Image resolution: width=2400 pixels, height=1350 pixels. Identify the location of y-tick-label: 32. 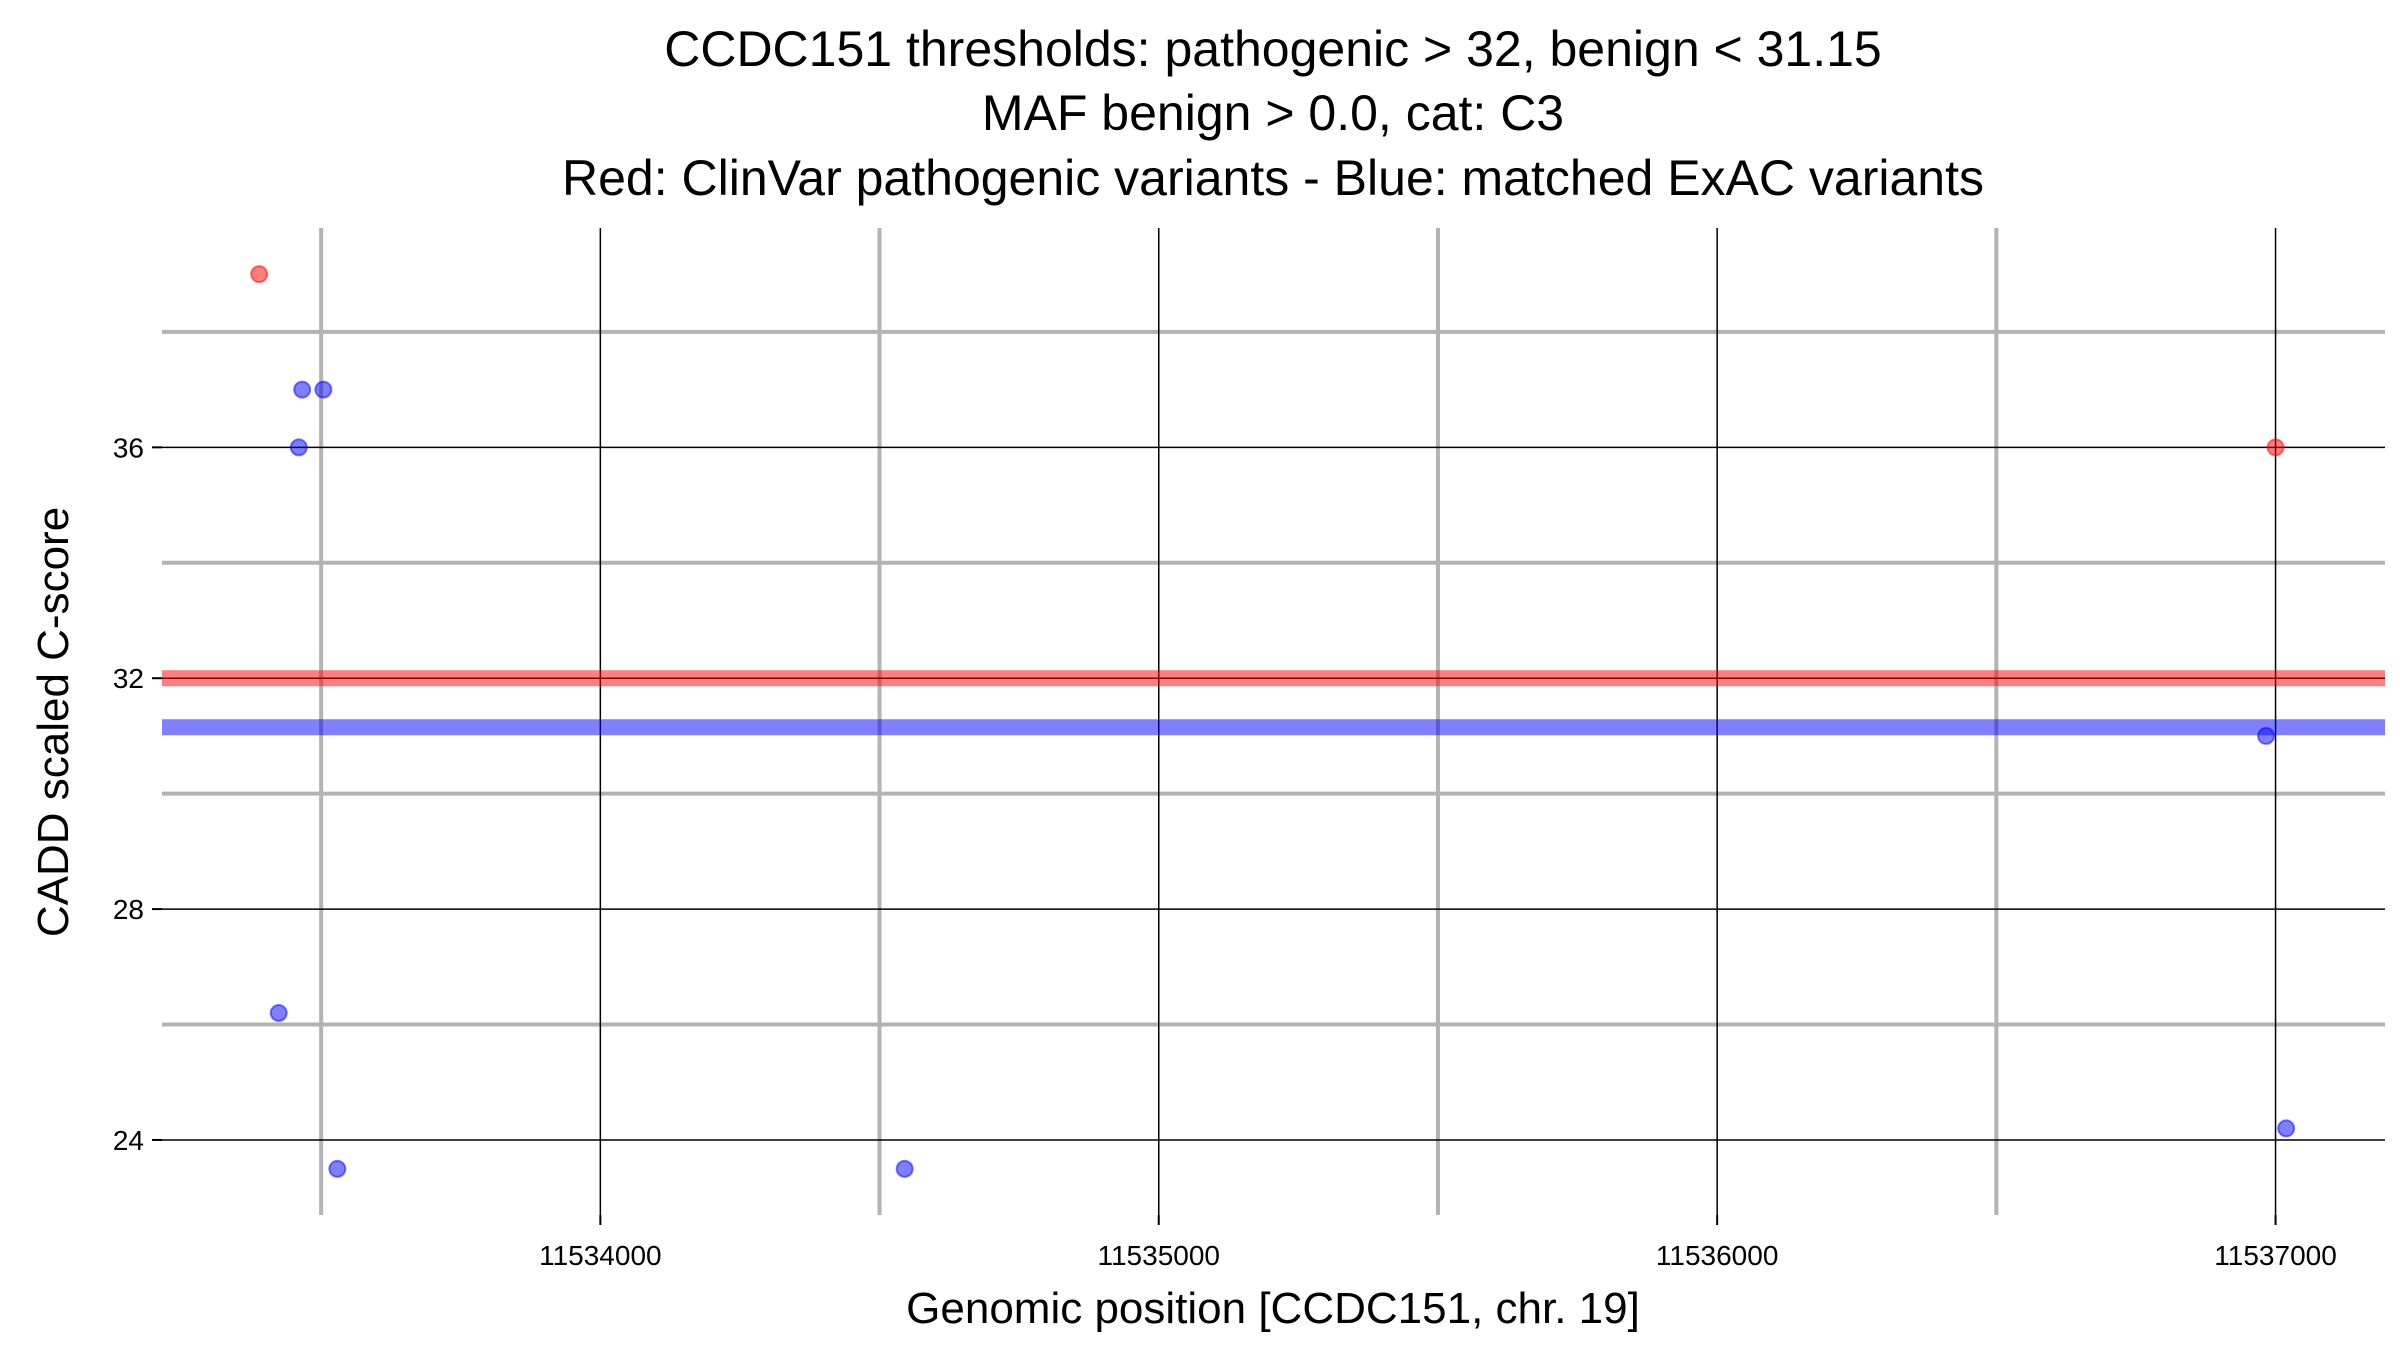
(128, 678).